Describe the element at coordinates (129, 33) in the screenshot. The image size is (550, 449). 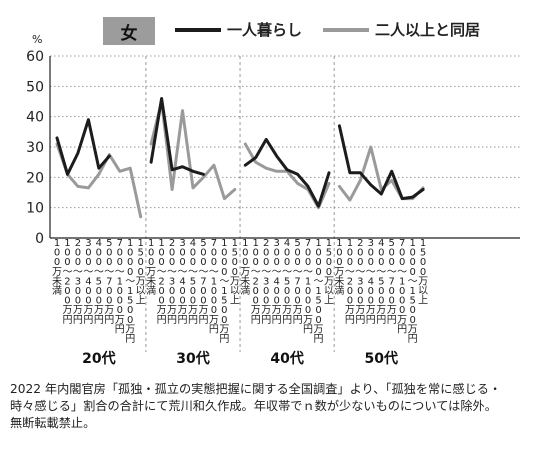
I see `legend-group-label: 女` at that location.